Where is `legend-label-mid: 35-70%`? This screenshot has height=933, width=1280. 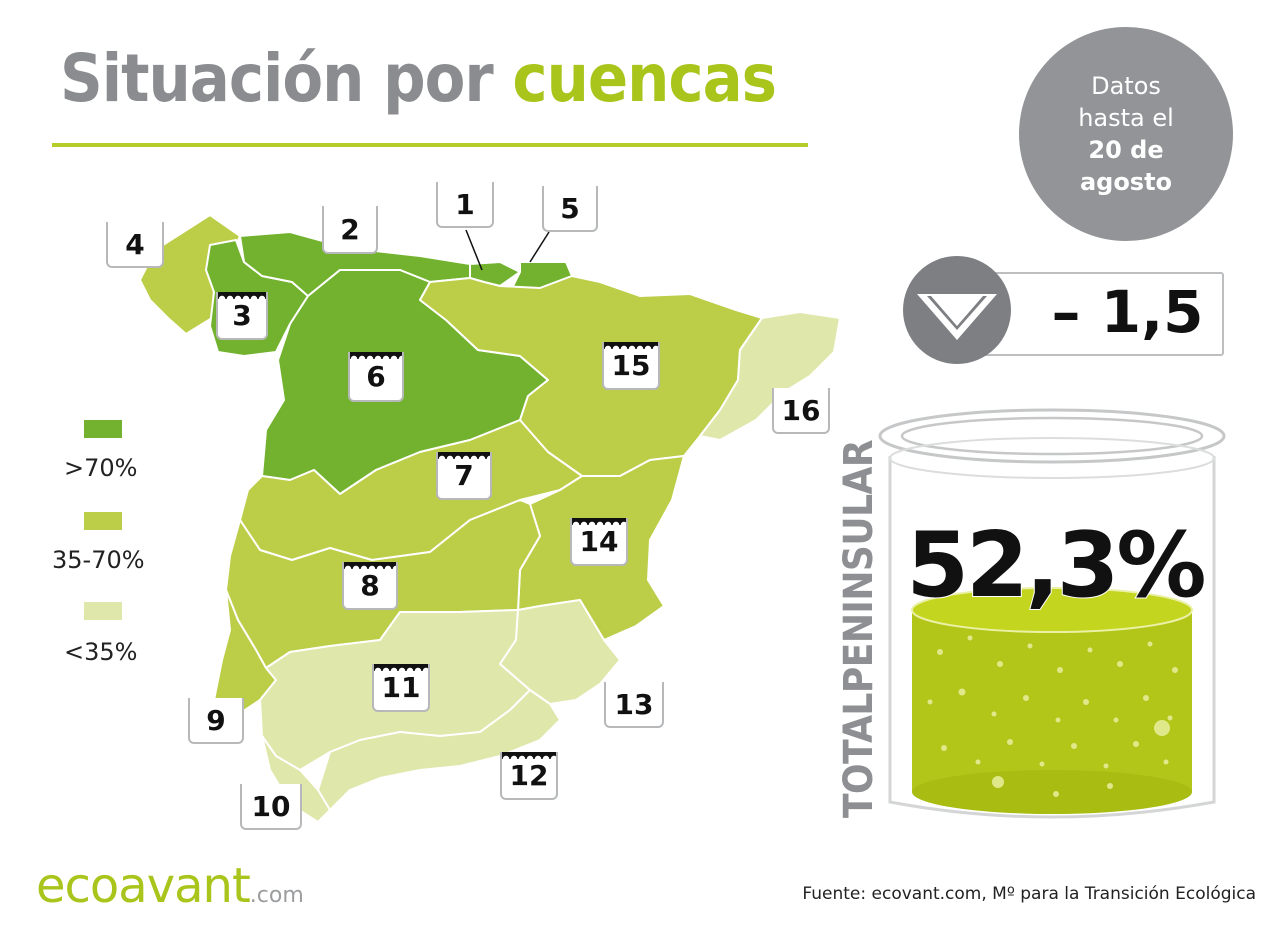 legend-label-mid: 35-70% is located at coordinates (98, 560).